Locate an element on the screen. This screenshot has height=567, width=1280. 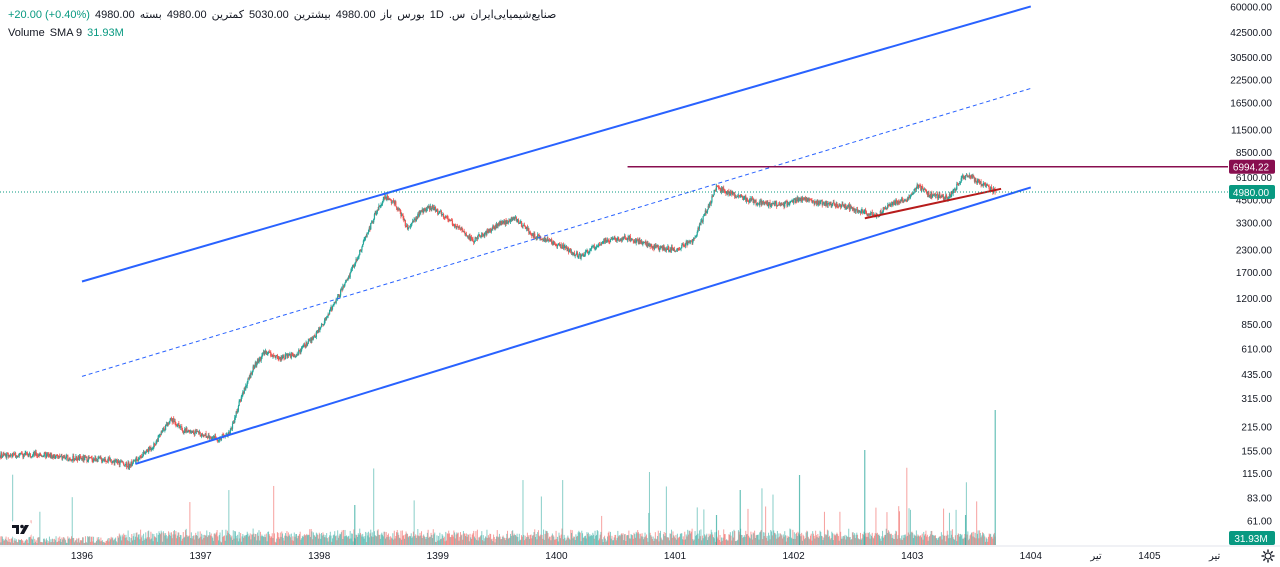
tradingview-logo-icon is located at coordinates (21, 529).